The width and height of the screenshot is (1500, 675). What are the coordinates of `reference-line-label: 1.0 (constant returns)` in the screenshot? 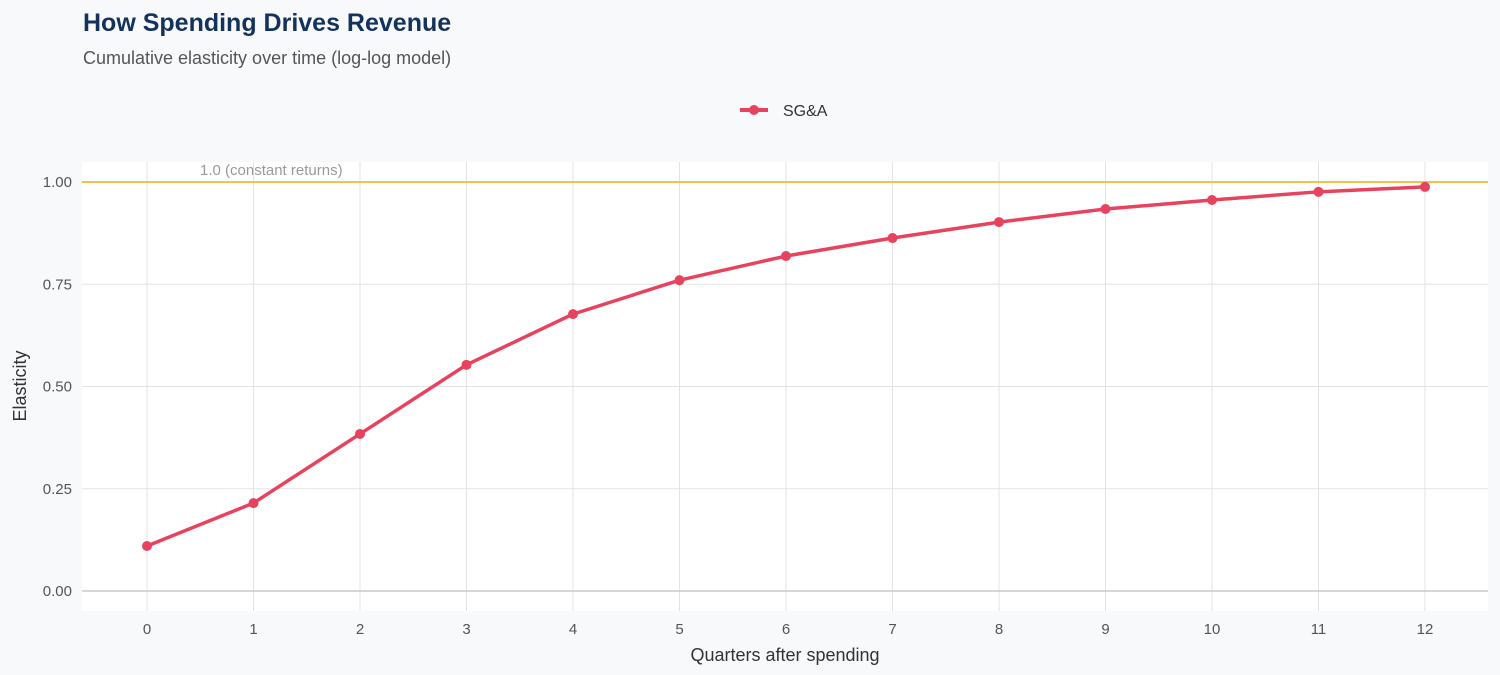 It's located at (271, 170).